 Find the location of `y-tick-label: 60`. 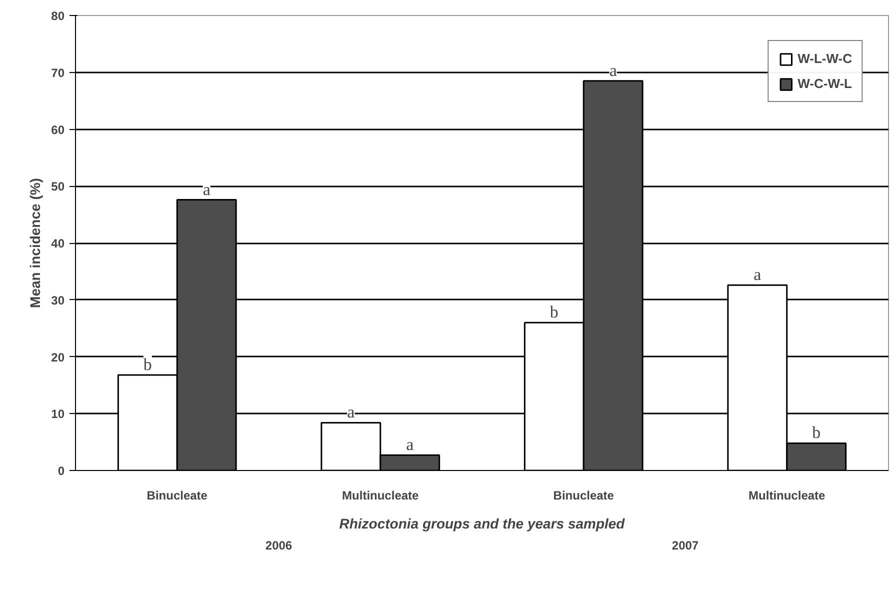

y-tick-label: 60 is located at coordinates (58, 129).